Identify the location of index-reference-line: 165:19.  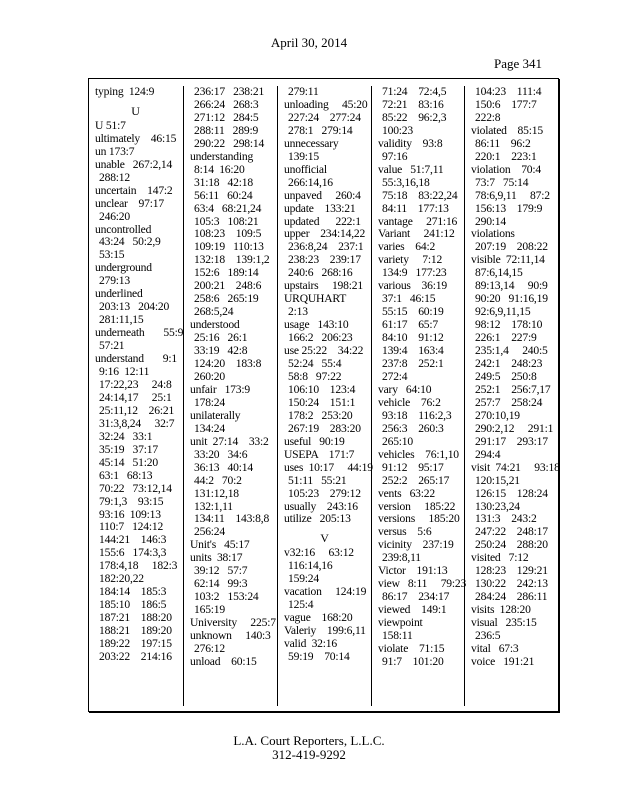
(210, 610).